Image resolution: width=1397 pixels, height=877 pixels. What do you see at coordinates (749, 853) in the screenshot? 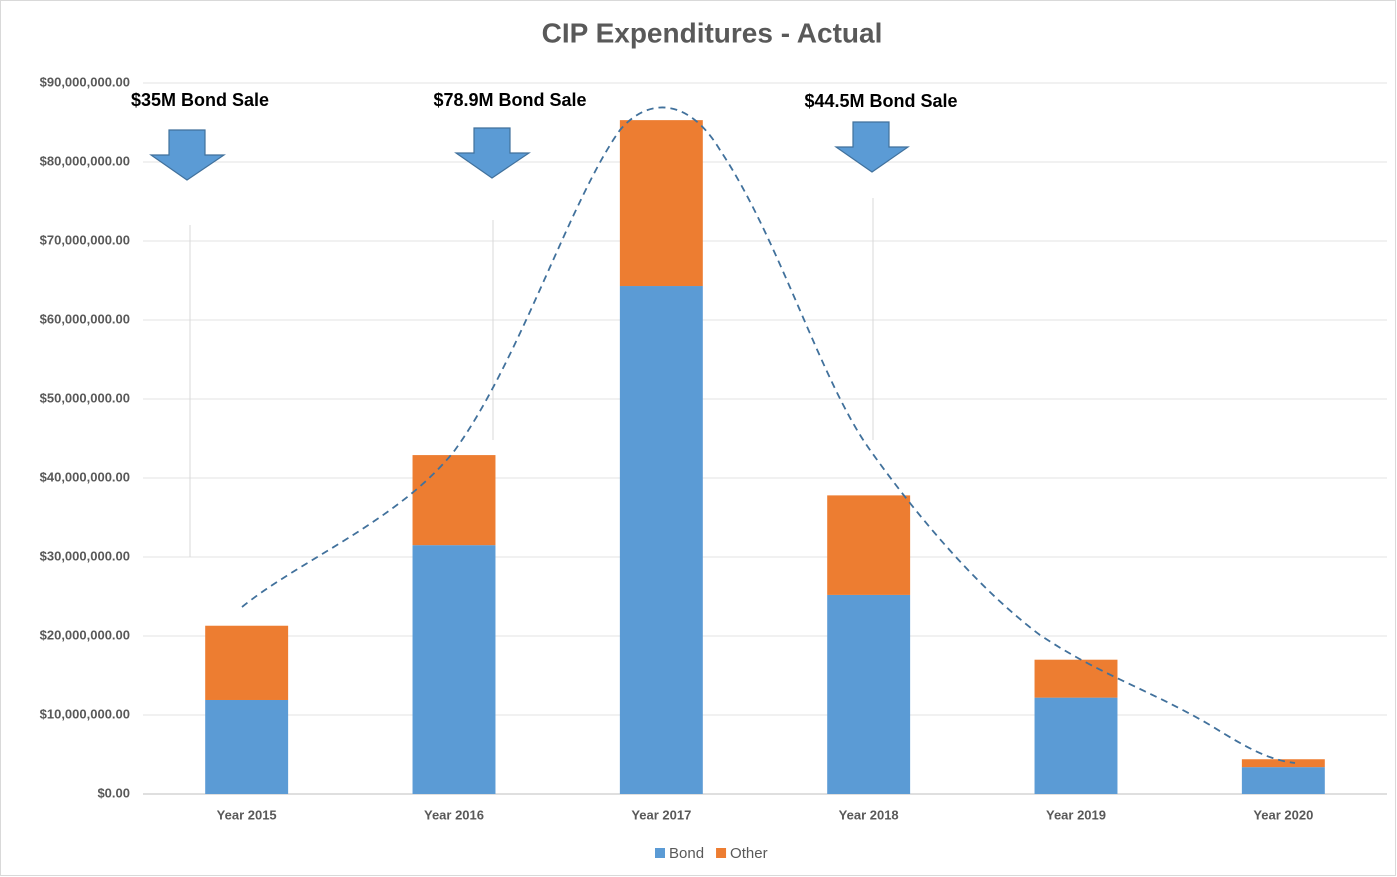
I see `legend-label: Other` at bounding box center [749, 853].